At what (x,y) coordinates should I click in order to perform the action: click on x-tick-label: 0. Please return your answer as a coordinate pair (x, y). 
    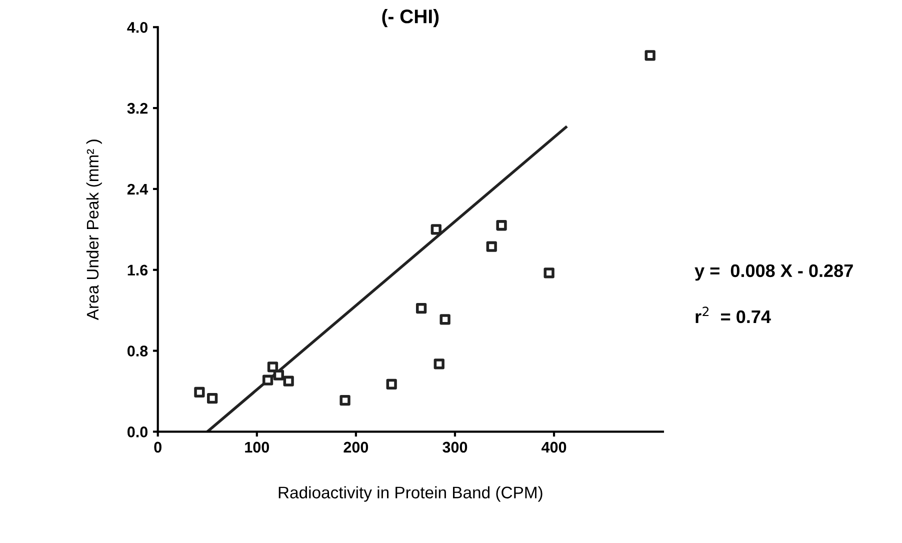
    Looking at the image, I should click on (158, 447).